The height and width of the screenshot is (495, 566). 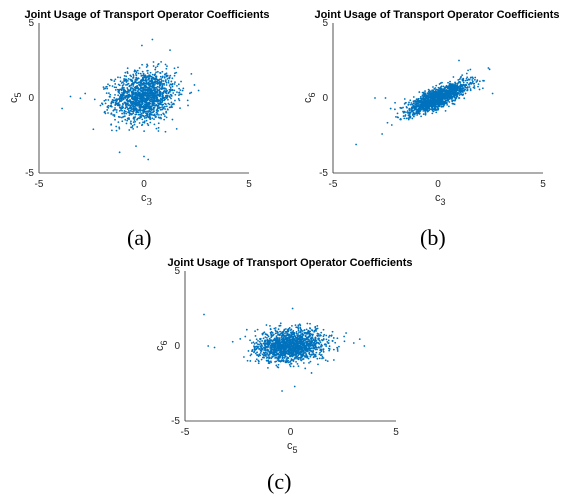 I want to click on panel-b-ylabel: c6, so click(x=309, y=97).